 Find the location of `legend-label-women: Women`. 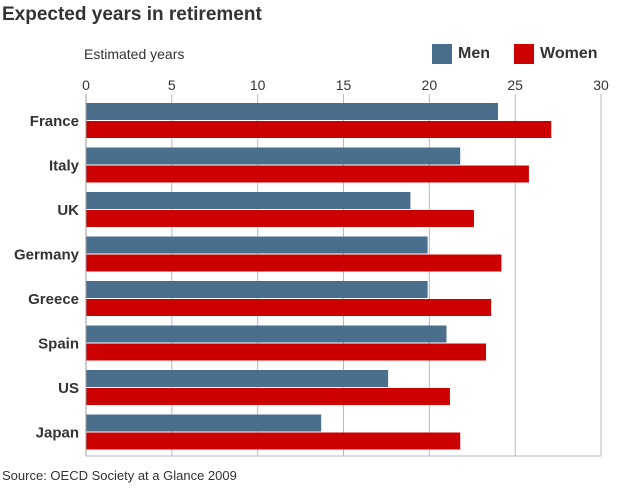

legend-label-women: Women is located at coordinates (569, 53).